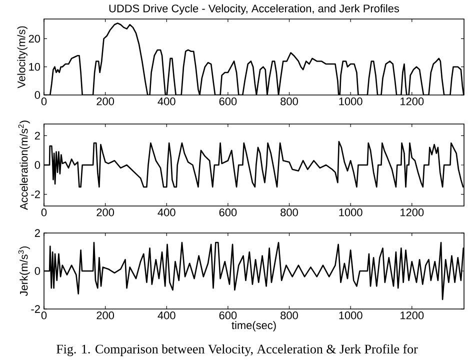 The width and height of the screenshot is (474, 364). What do you see at coordinates (24, 271) in the screenshot?
I see `y-axis-title: Jerk(m/s$^{3}$)` at bounding box center [24, 271].